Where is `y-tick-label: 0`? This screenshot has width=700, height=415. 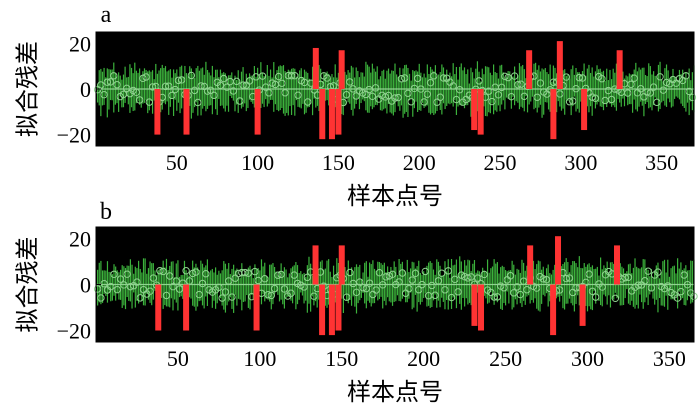 y-tick-label: 0 is located at coordinates (85, 285).